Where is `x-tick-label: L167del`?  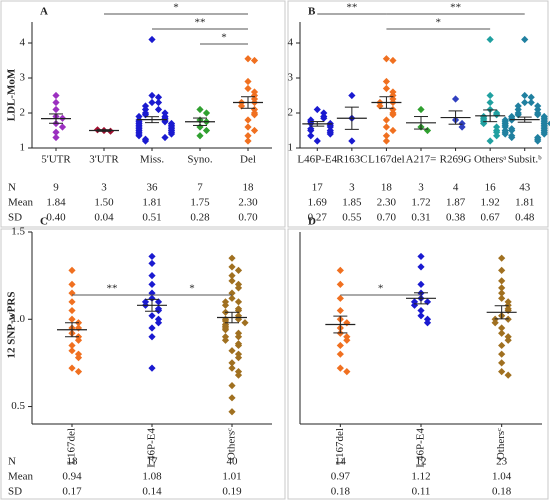
x-tick-label: L167del is located at coordinates (386, 160).